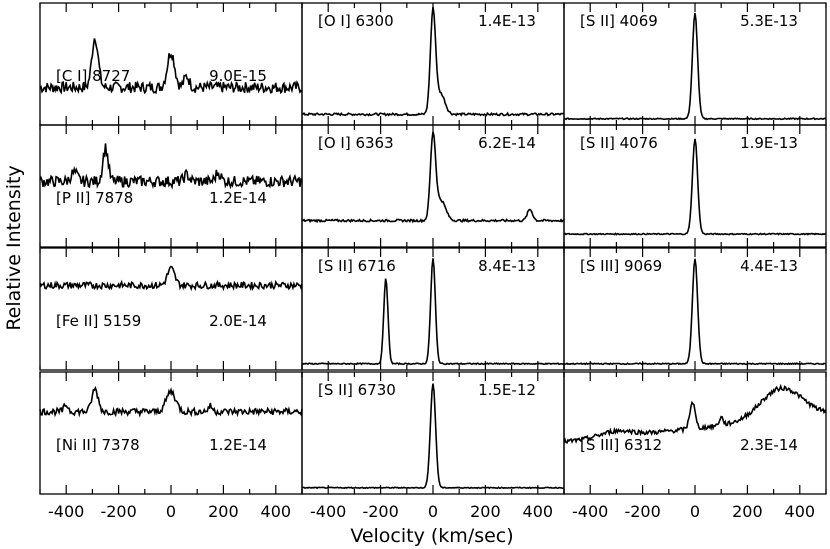 This screenshot has width=830, height=549. What do you see at coordinates (356, 143) in the screenshot?
I see `emission-line-label: [O I] 6363` at bounding box center [356, 143].